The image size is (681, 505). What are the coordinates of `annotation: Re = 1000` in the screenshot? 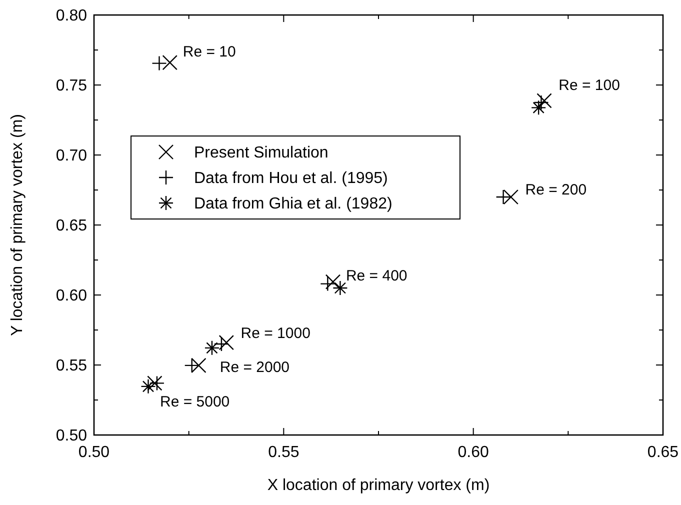 It's located at (275, 333).